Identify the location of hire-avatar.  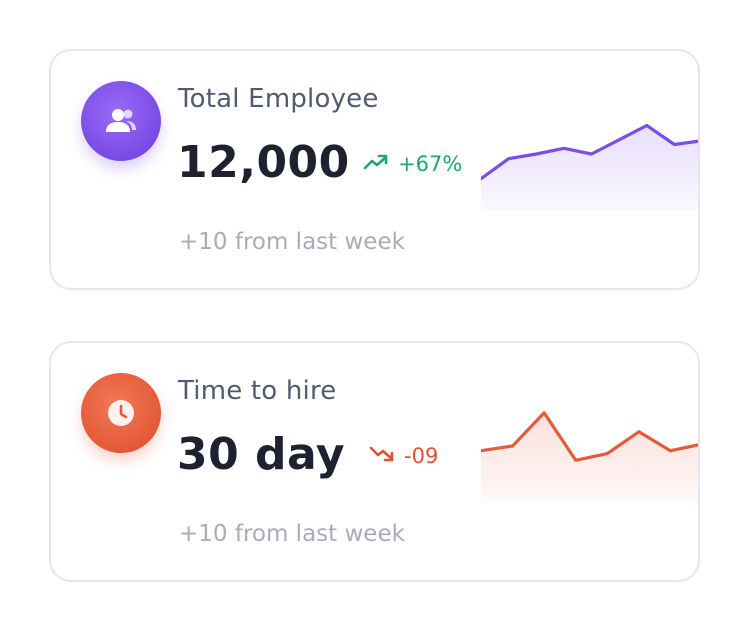
(121, 413).